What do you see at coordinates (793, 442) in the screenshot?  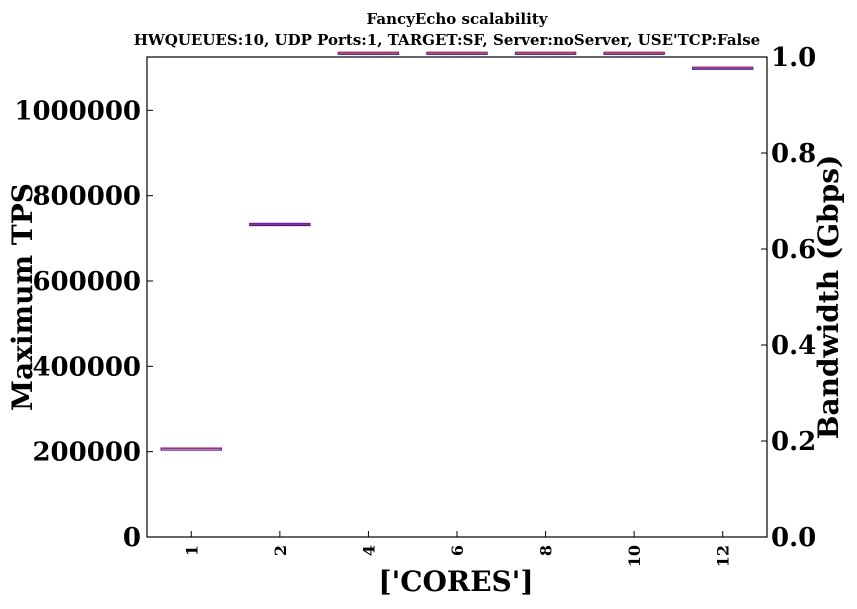 I see `y2-tick-label: 0.2` at bounding box center [793, 442].